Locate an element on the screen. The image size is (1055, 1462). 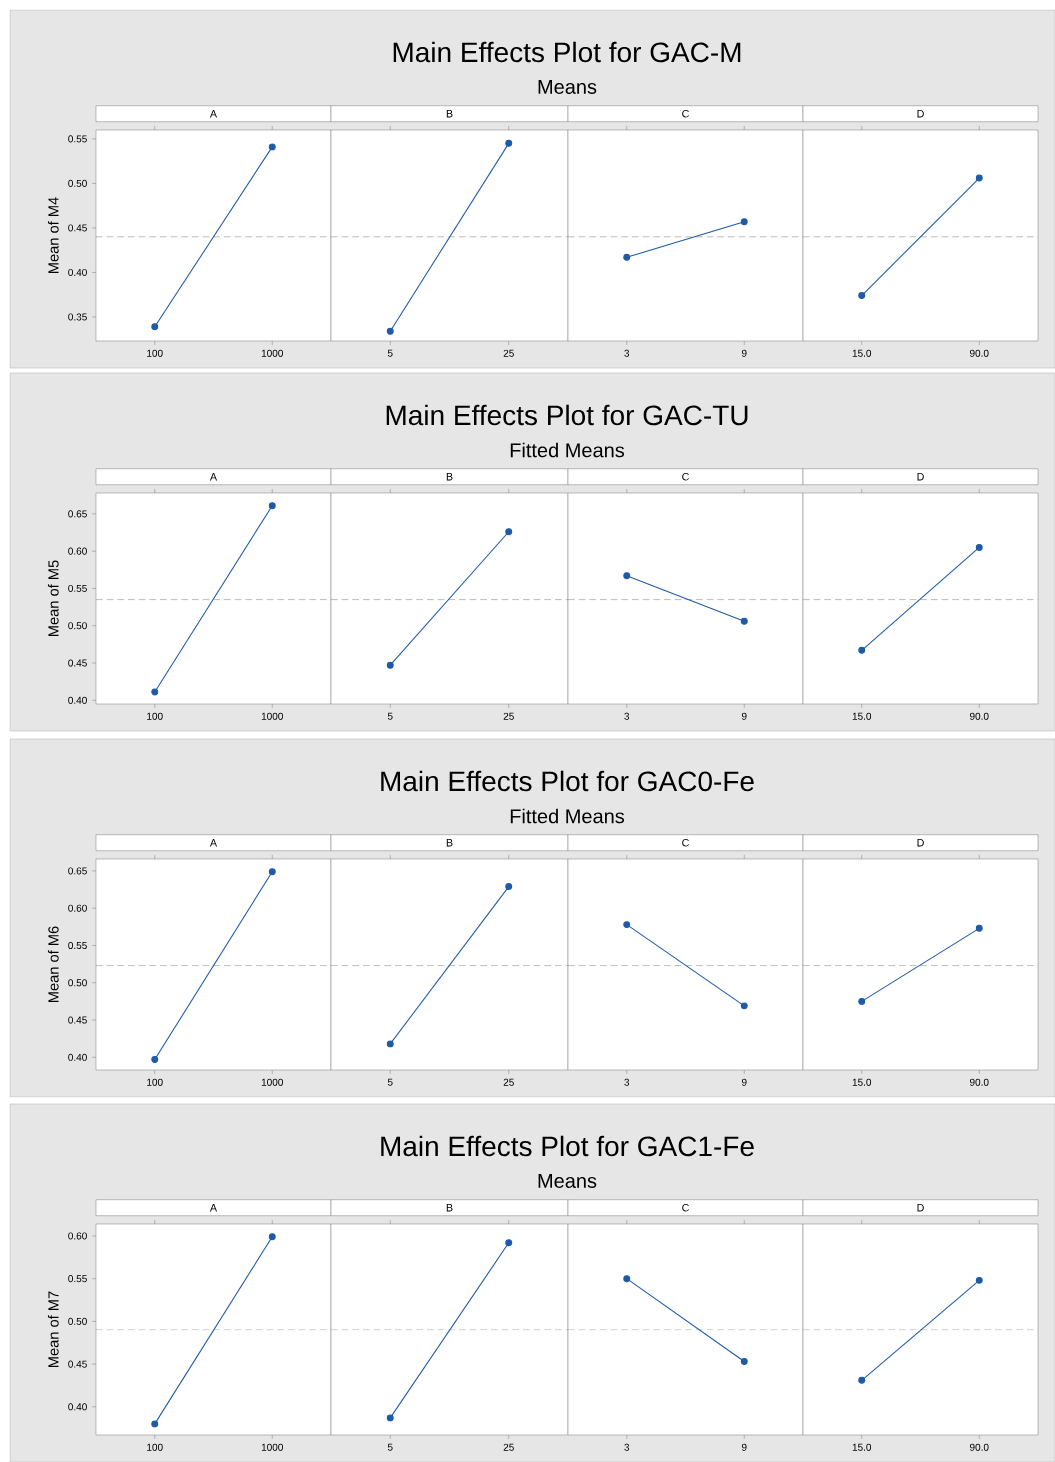
text: Main Effects Plot for GAC-TU is located at coordinates (567, 415).